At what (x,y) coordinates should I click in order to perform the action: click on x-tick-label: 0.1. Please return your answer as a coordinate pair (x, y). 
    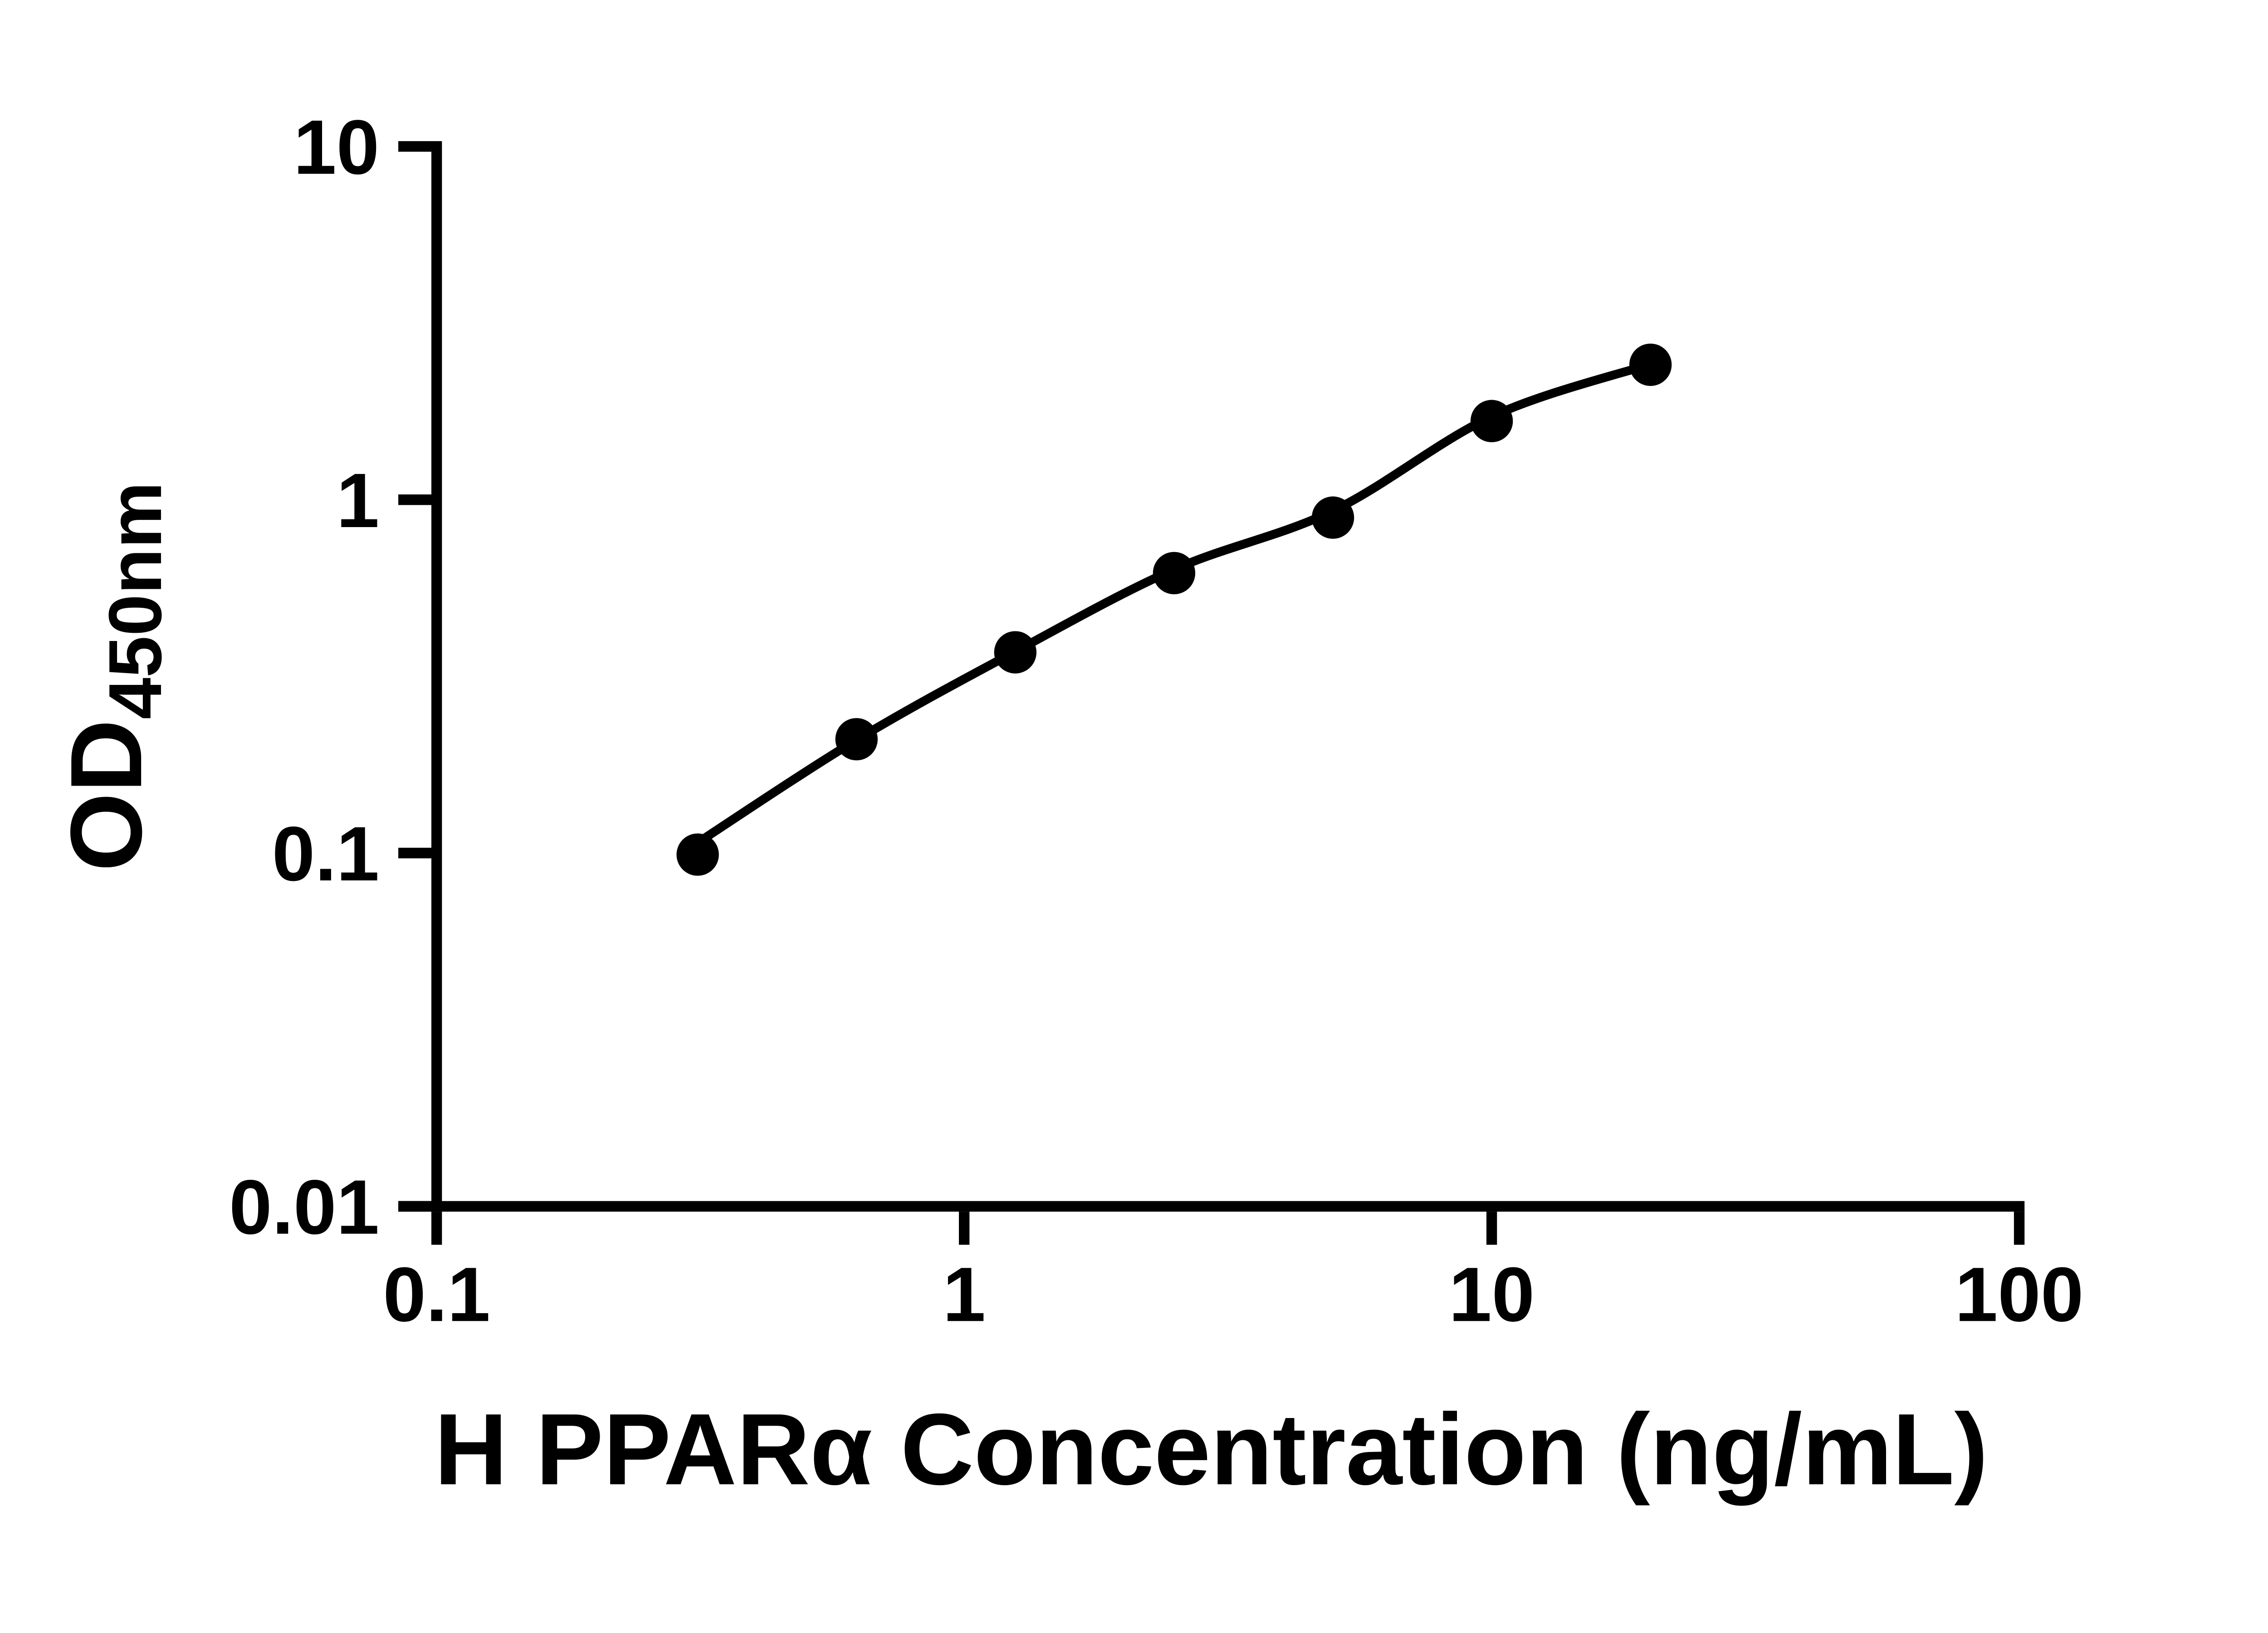
    Looking at the image, I should click on (436, 1295).